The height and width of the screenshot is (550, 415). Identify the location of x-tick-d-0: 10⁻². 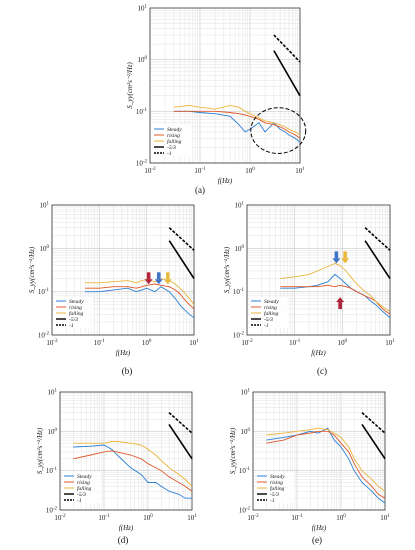
(60, 518).